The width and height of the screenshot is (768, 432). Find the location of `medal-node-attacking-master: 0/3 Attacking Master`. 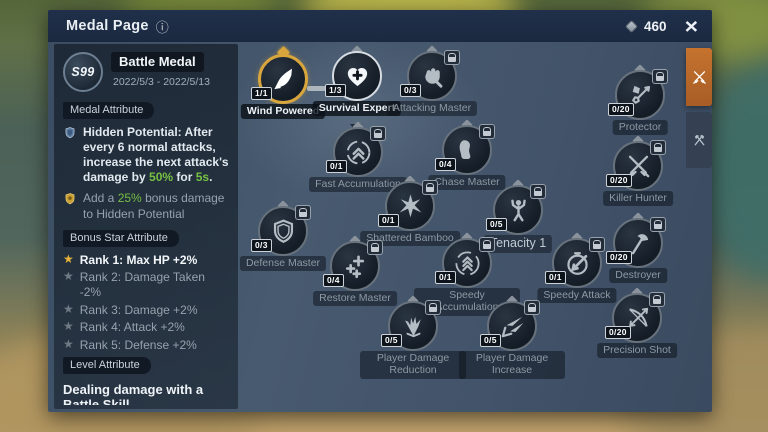

medal-node-attacking-master: 0/3 Attacking Master is located at coordinates (432, 81).